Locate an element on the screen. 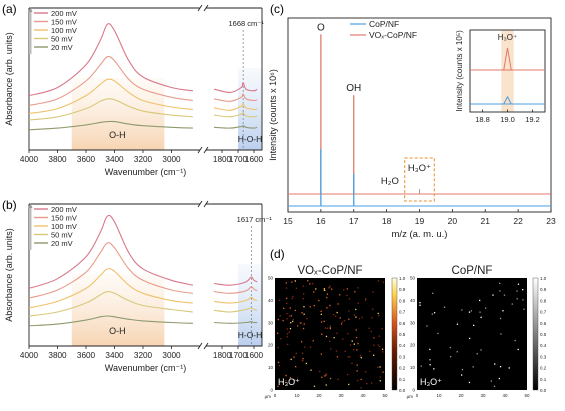 The height and width of the screenshot is (411, 565). peak-label: 1668 cm⁻¹ is located at coordinates (247, 23).